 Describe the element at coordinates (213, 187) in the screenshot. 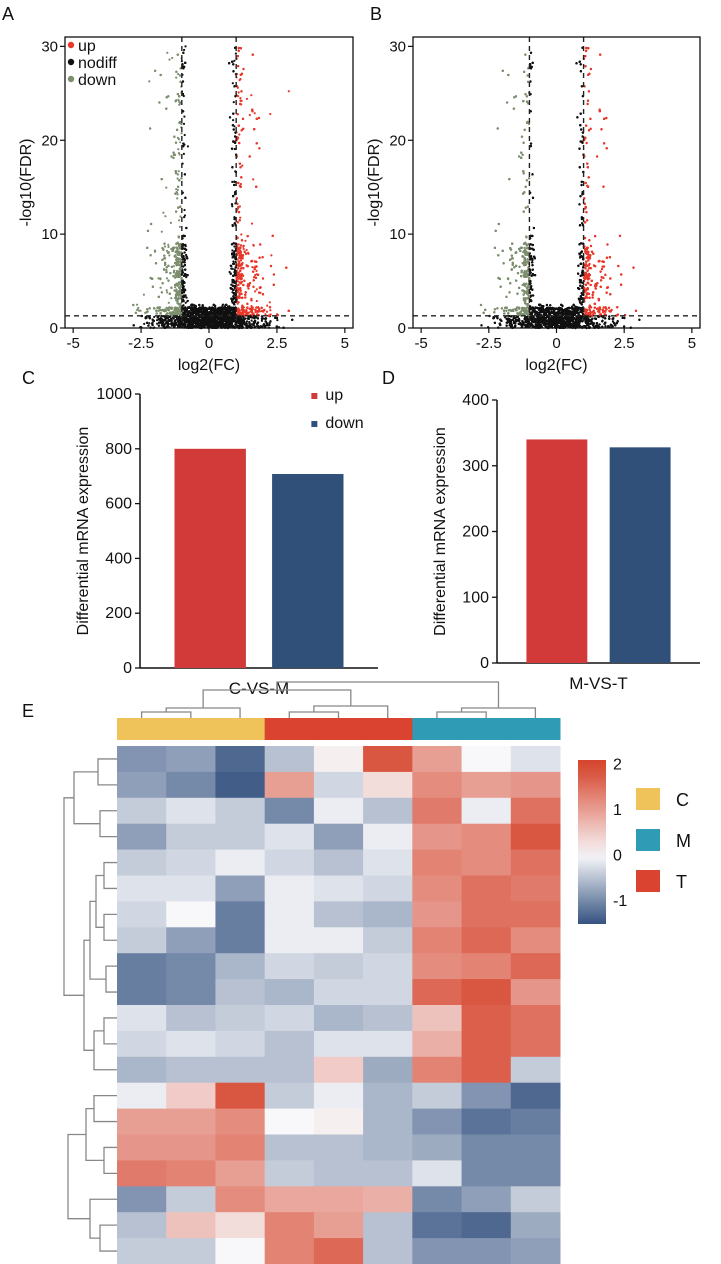

I see `scatter-points` at that location.